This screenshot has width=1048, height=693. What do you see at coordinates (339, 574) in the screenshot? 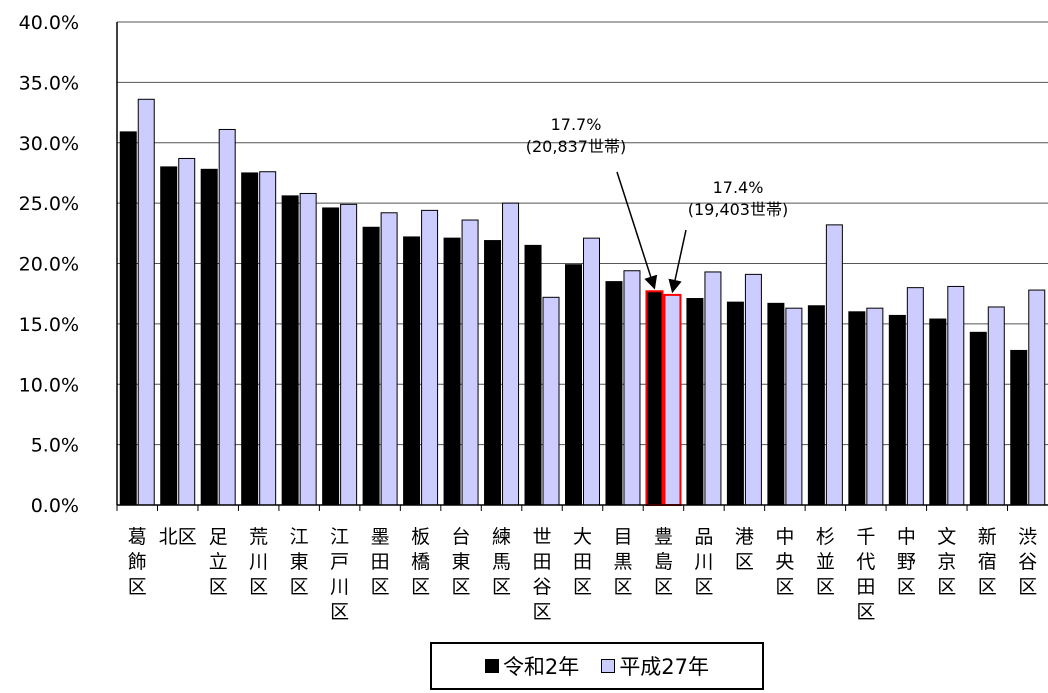
I see `x-tick-label: 江戸川区` at bounding box center [339, 574].